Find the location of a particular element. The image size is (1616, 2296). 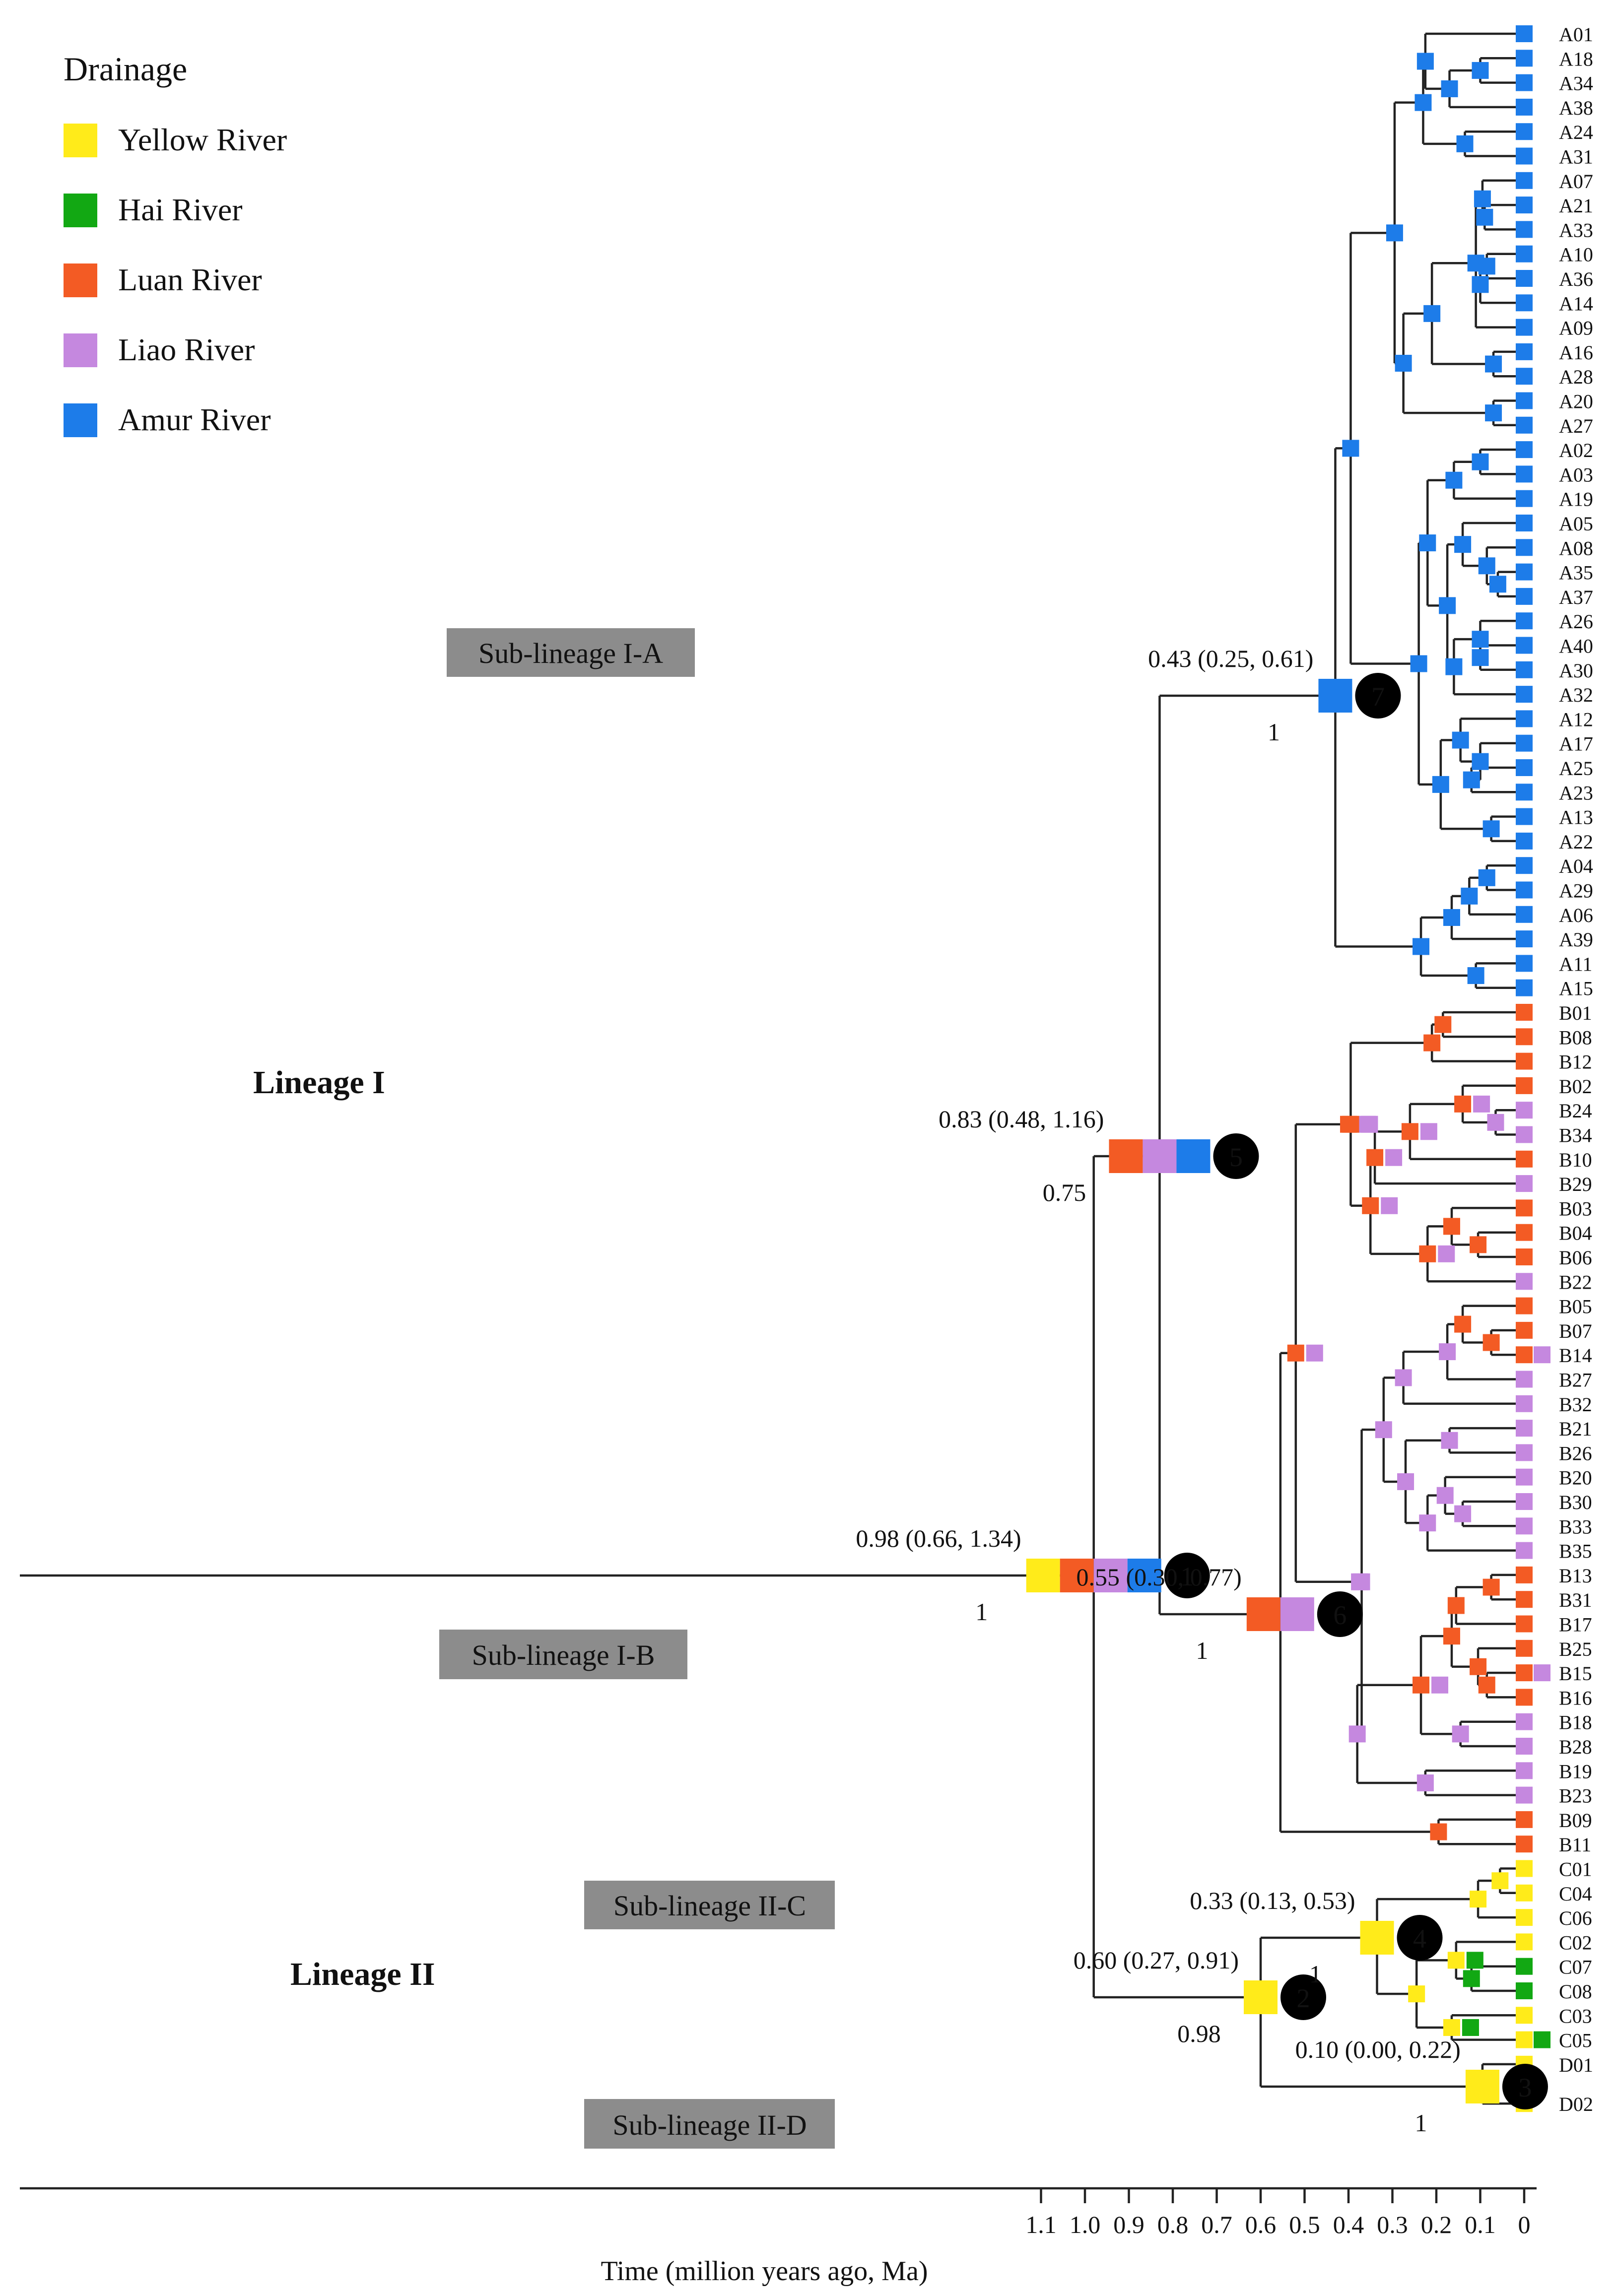

tip-label: B33 is located at coordinates (1575, 1526).